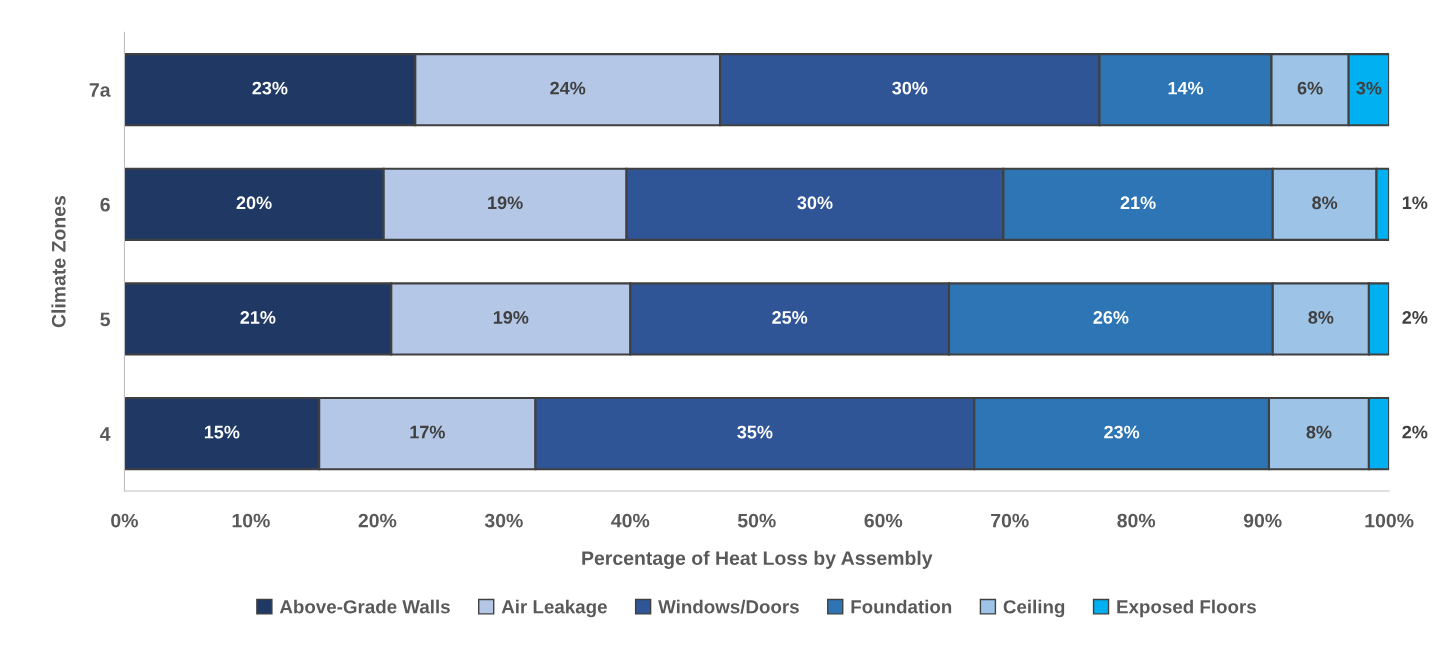  Describe the element at coordinates (105, 204) in the screenshot. I see `y-tick-label: 6` at that location.